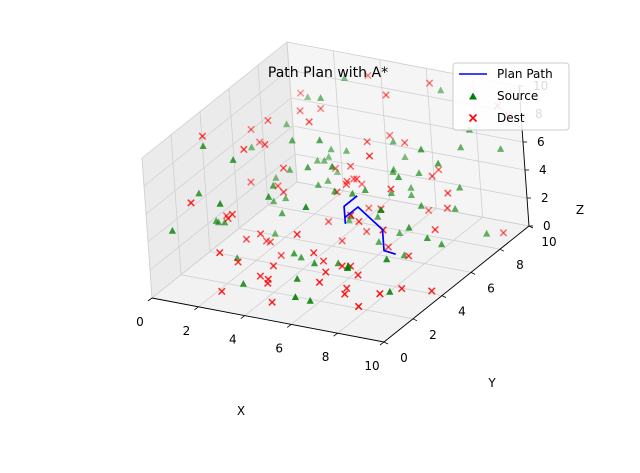 This screenshot has width=640, height=473. Describe the element at coordinates (268, 320) in the screenshot. I see `x-axis-line` at that location.